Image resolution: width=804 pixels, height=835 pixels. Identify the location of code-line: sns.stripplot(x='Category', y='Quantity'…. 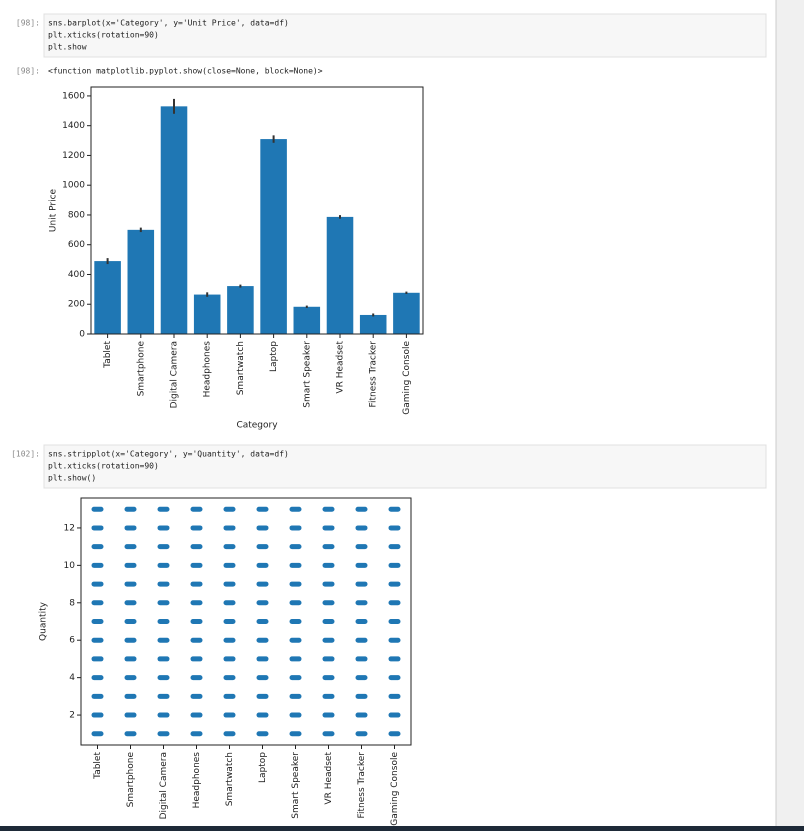
(168, 454).